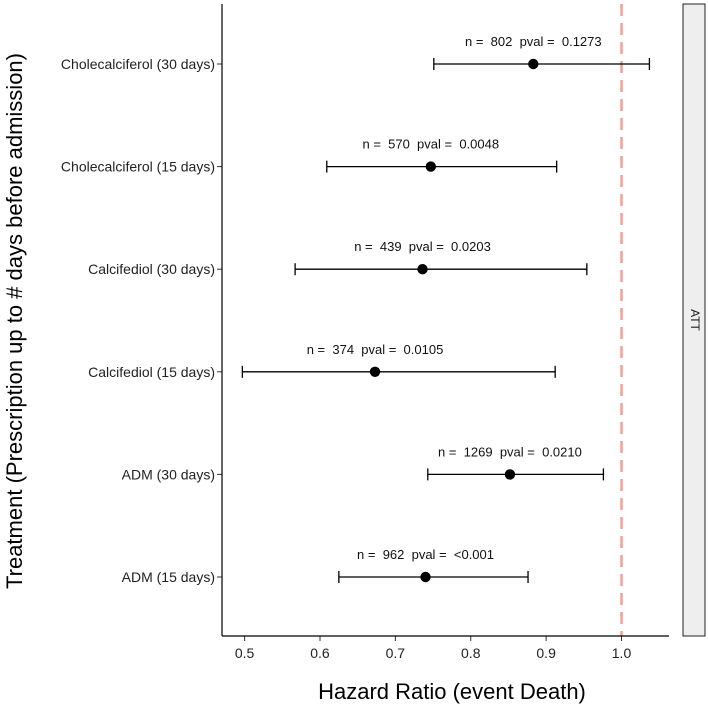 The image size is (708, 707). I want to click on y-tick-label: ADM (15 days), so click(168, 577).